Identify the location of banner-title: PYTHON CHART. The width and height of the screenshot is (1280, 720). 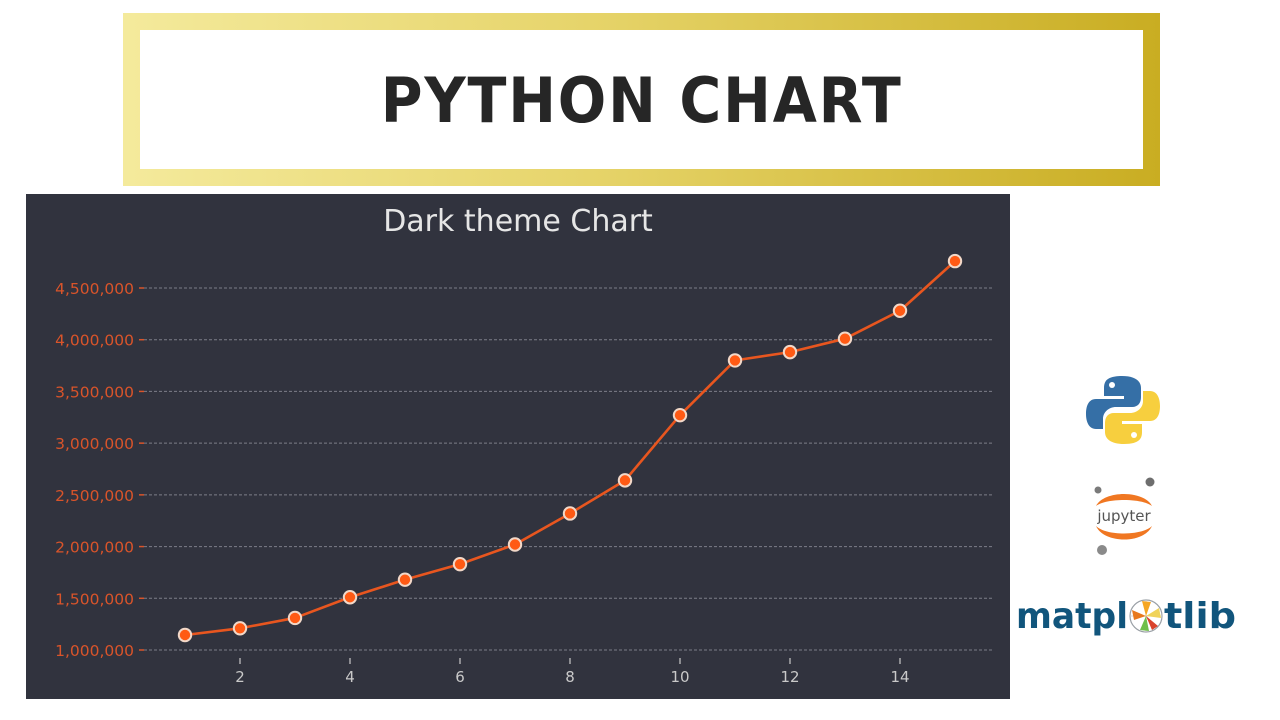
(641, 100).